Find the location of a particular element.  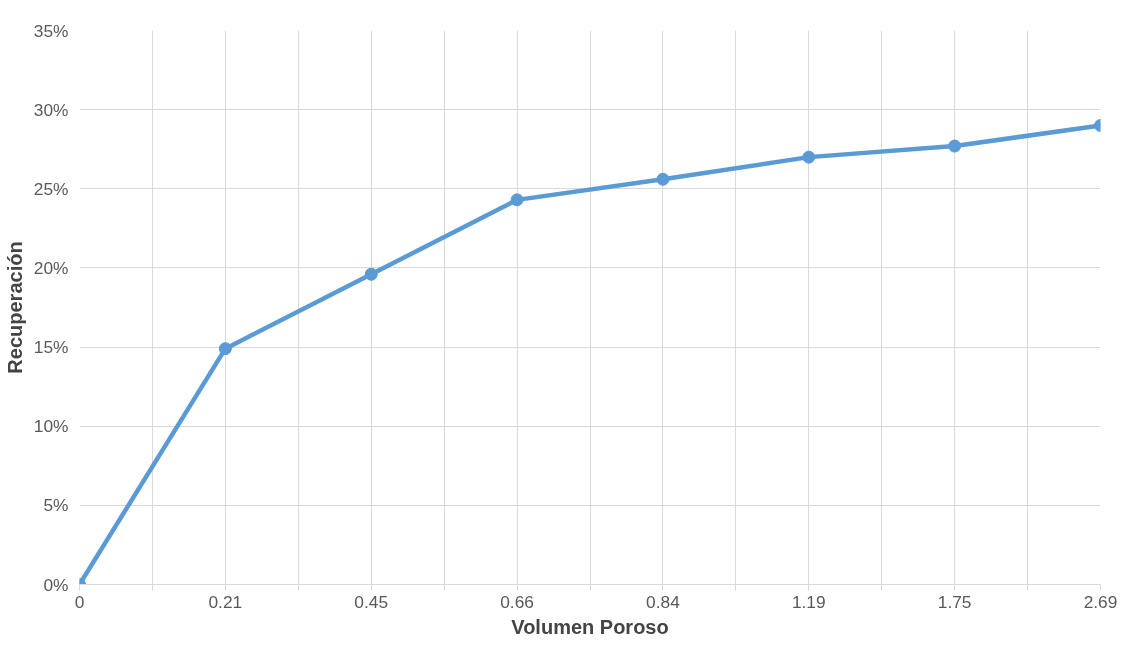

x-tick-label: 2.69 is located at coordinates (1100, 601).